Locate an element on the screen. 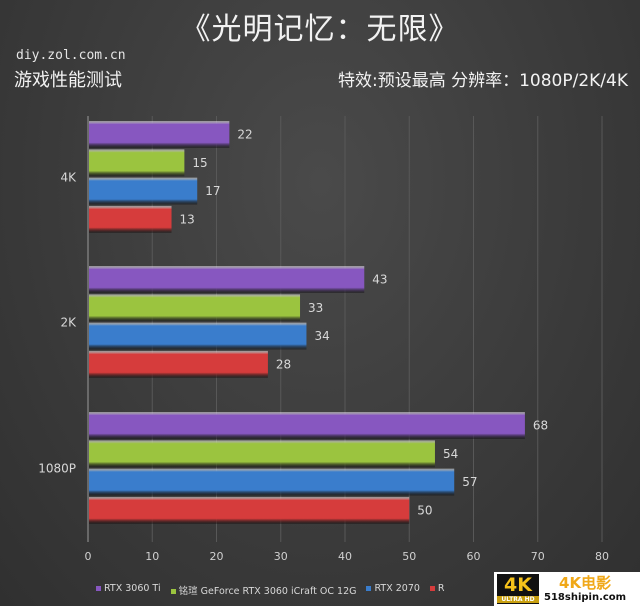 The width and height of the screenshot is (640, 606). x-tick-label: 50 is located at coordinates (409, 556).